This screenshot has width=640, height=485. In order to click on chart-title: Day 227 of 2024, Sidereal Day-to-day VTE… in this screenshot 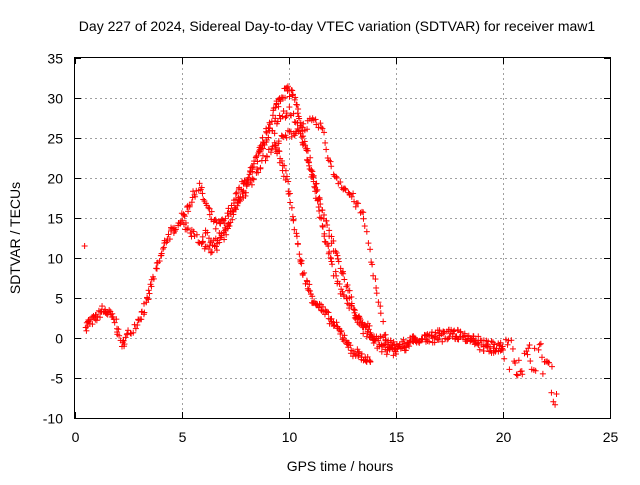, I will do `click(337, 26)`.